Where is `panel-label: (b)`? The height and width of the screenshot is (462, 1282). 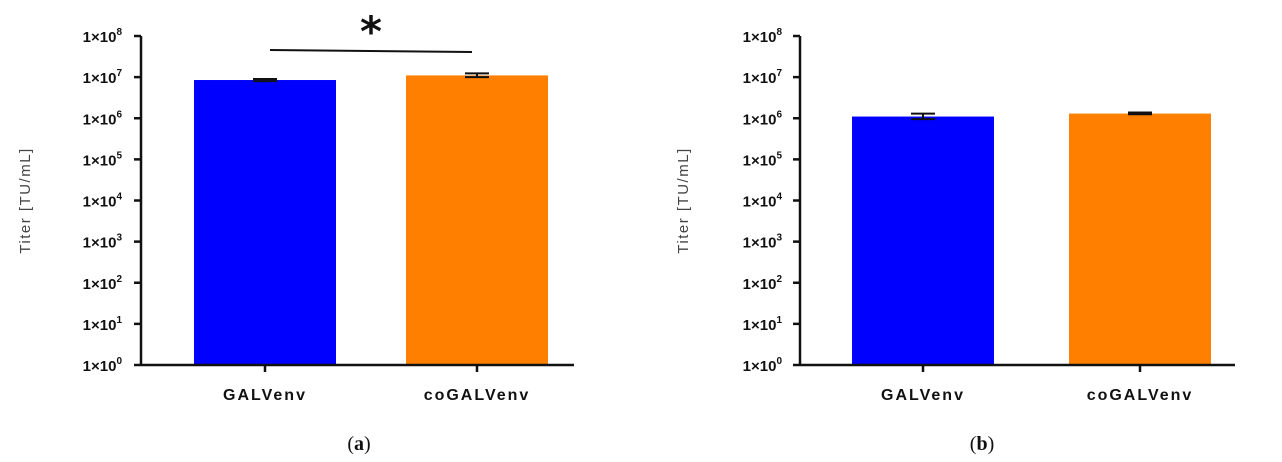 panel-label: (b) is located at coordinates (982, 444).